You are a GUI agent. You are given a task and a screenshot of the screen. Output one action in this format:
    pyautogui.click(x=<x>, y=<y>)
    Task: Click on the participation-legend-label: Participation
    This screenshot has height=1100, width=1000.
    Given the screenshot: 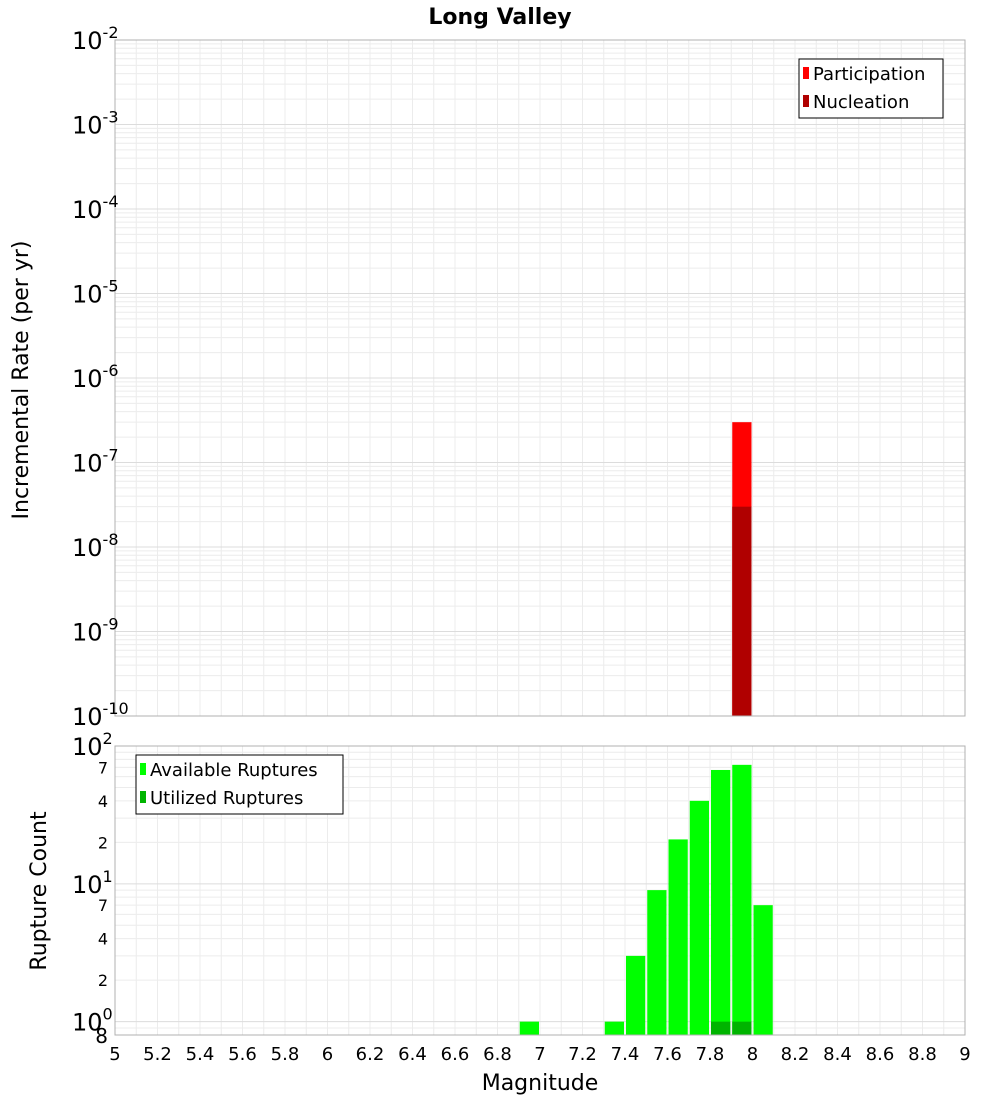 What is the action you would take?
    pyautogui.click(x=869, y=74)
    